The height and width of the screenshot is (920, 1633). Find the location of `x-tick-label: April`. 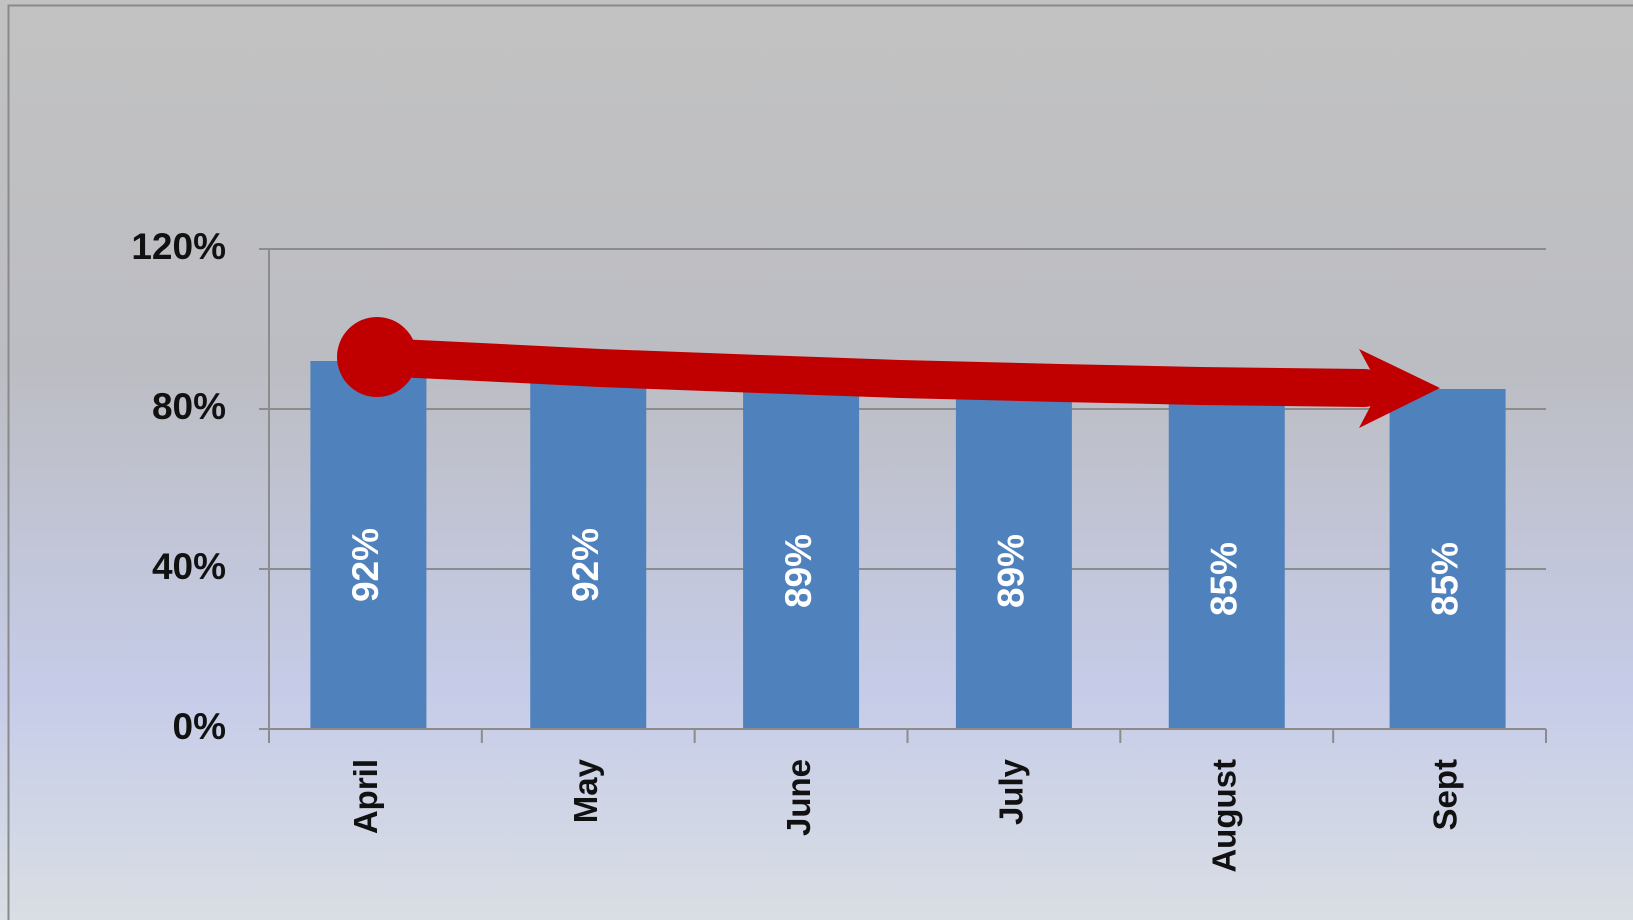

x-tick-label: April is located at coordinates (365, 796).